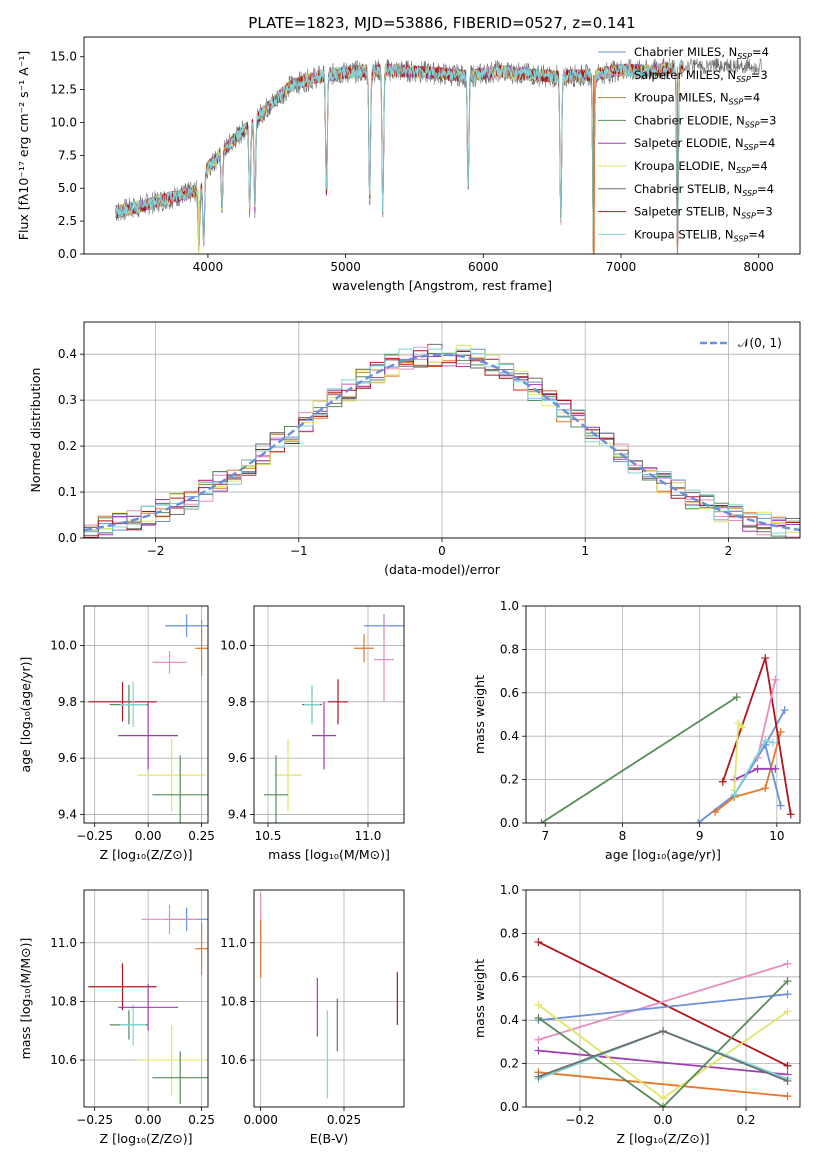  I want to click on y-axis-label: Normed distribution, so click(35, 430).